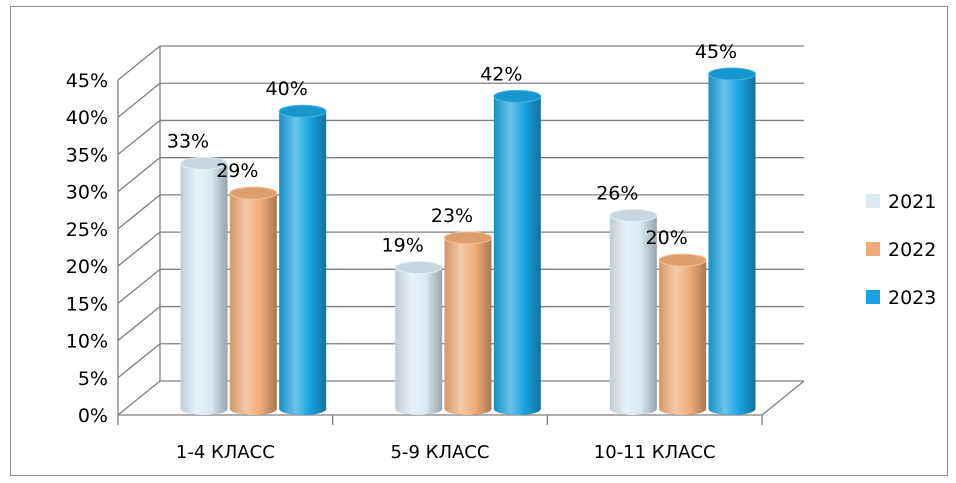  I want to click on category-label: 10-11 КЛАСС, so click(655, 452).